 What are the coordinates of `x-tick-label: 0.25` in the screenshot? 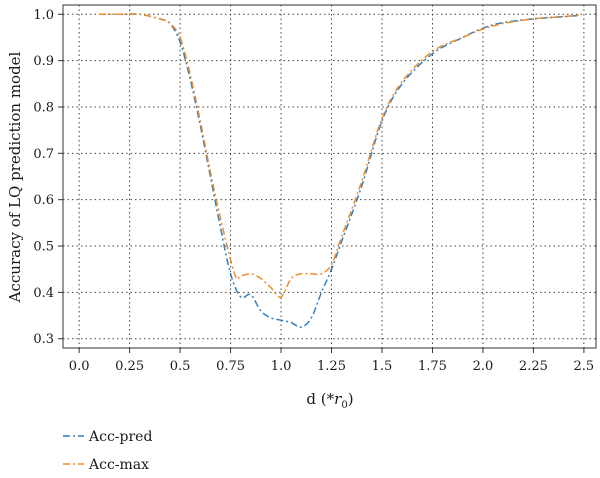 It's located at (129, 366).